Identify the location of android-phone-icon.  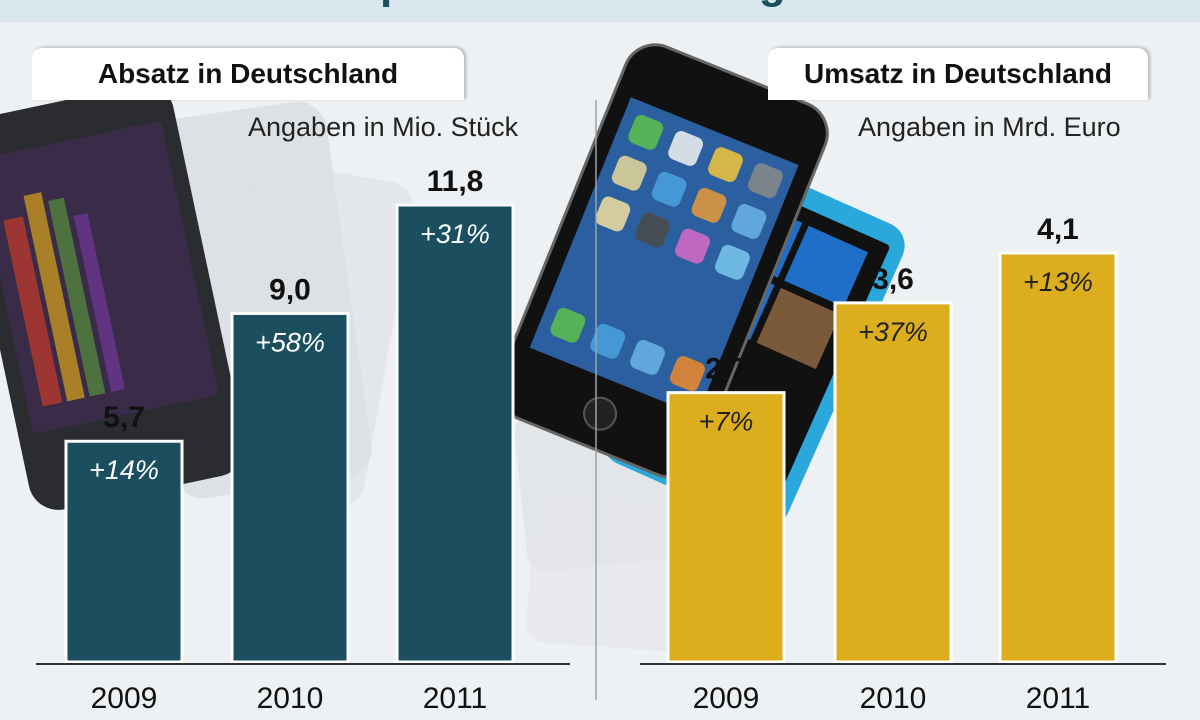
(122, 297).